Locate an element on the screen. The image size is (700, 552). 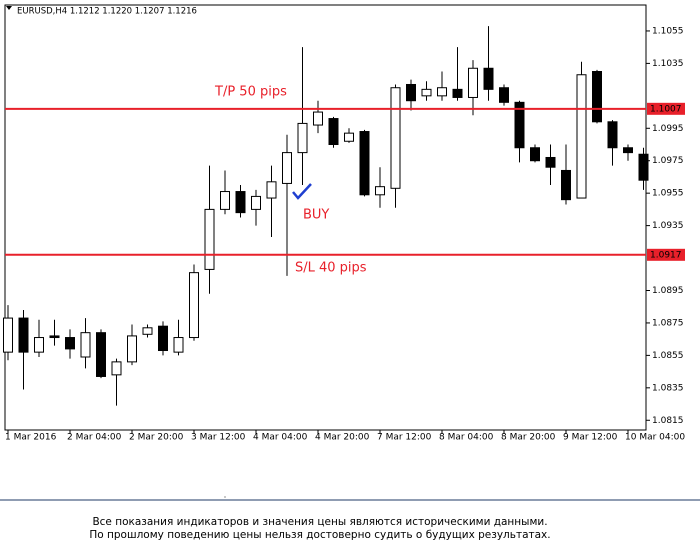
level-label: S/L 40 pips is located at coordinates (331, 268).